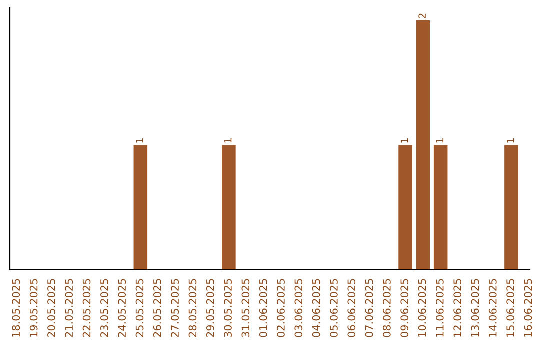 The width and height of the screenshot is (540, 340). Describe the element at coordinates (369, 308) in the screenshot. I see `x-tick-label: 07.06.2025` at that location.